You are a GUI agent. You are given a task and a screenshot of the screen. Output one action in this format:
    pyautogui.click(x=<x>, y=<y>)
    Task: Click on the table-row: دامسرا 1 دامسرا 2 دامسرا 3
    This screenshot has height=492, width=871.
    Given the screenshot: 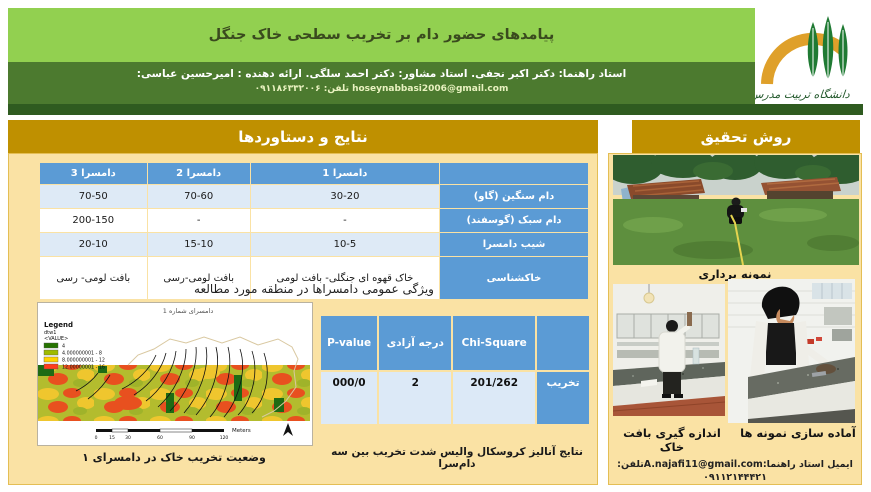 What is the action you would take?
    pyautogui.click(x=314, y=173)
    